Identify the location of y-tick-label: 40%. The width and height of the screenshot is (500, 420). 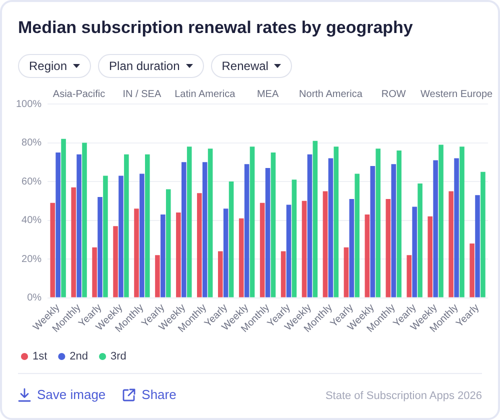
(32, 220).